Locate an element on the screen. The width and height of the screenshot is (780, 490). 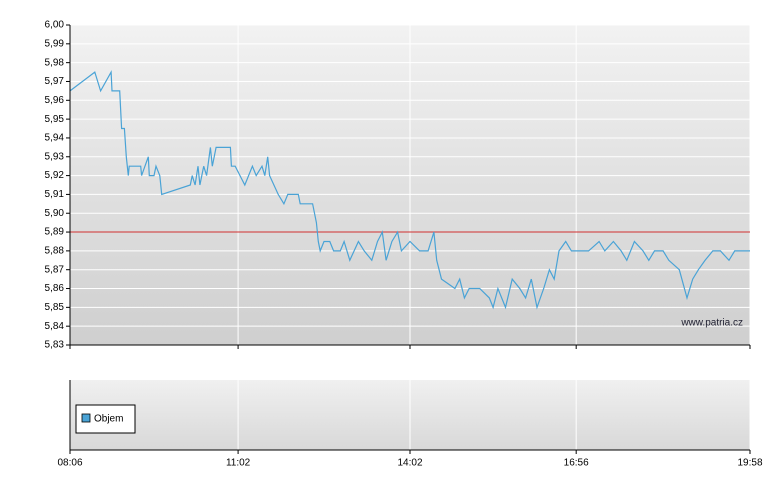
y-tick-label: 5,94 is located at coordinates (55, 138).